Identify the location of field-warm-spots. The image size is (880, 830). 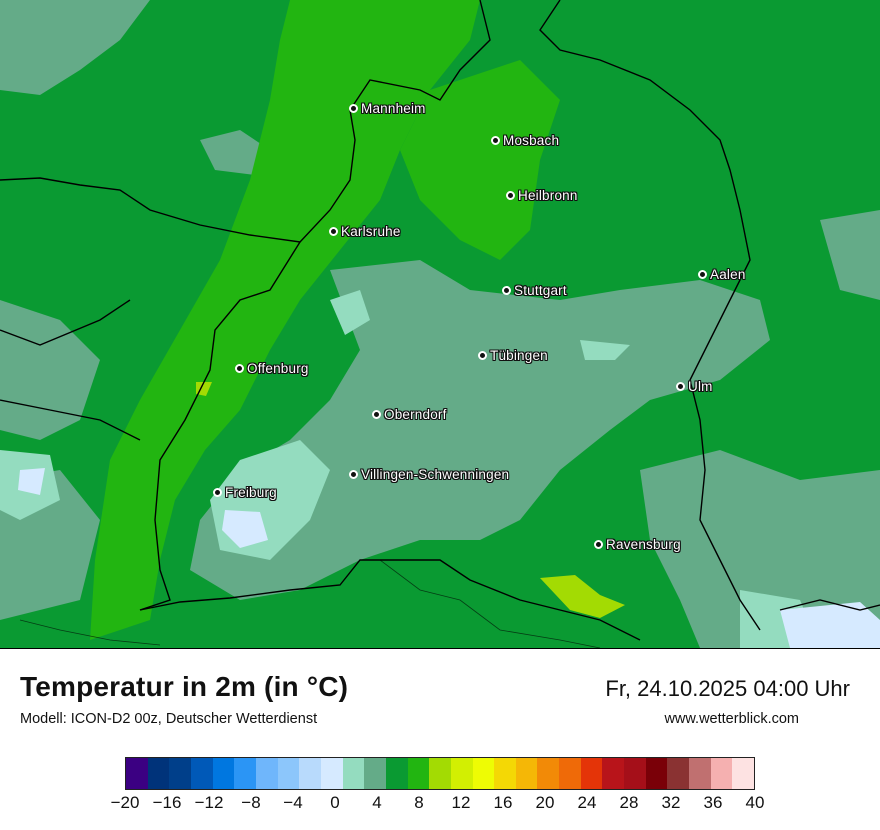
(410, 500).